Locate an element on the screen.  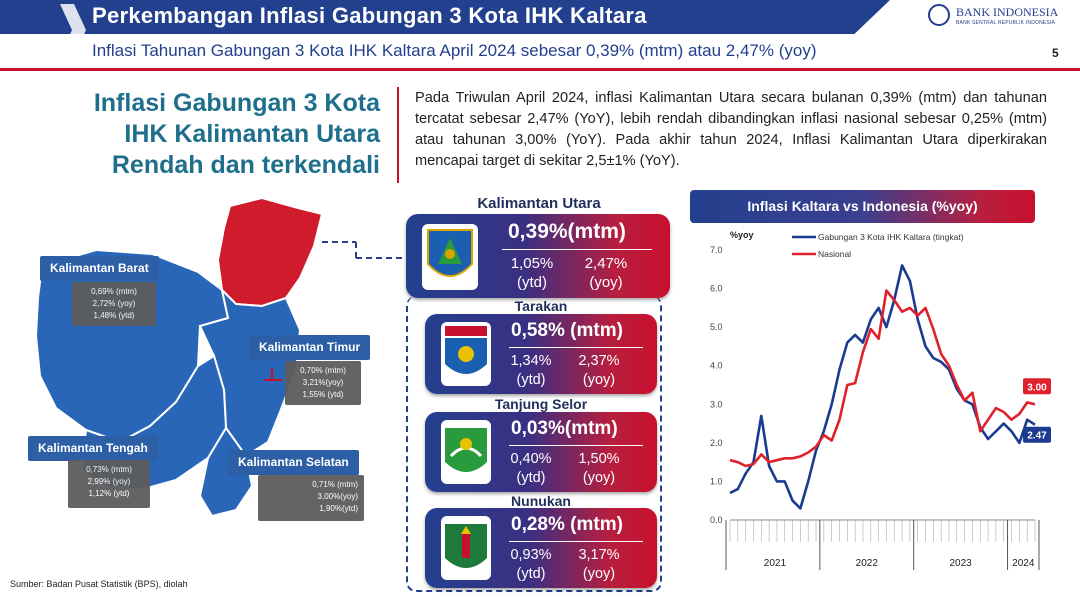
kalsel-ytd: 1,90%(ytd) is located at coordinates (338, 508).